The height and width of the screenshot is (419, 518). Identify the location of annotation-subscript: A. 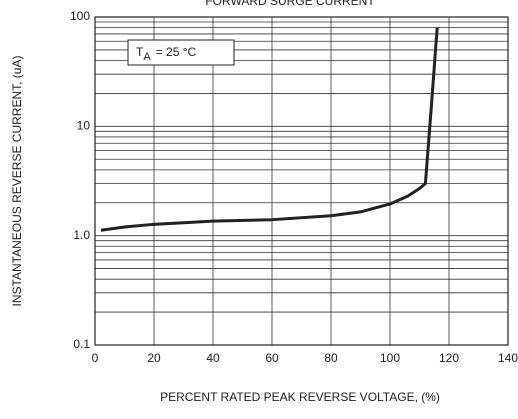
(147, 57).